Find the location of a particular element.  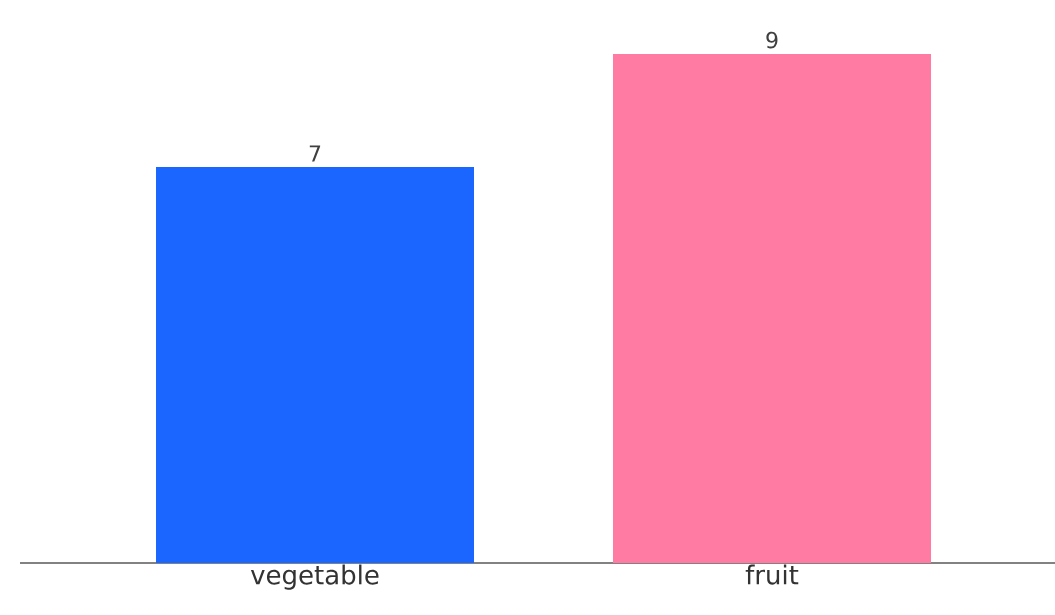

x-tick-label: fruit is located at coordinates (772, 574).